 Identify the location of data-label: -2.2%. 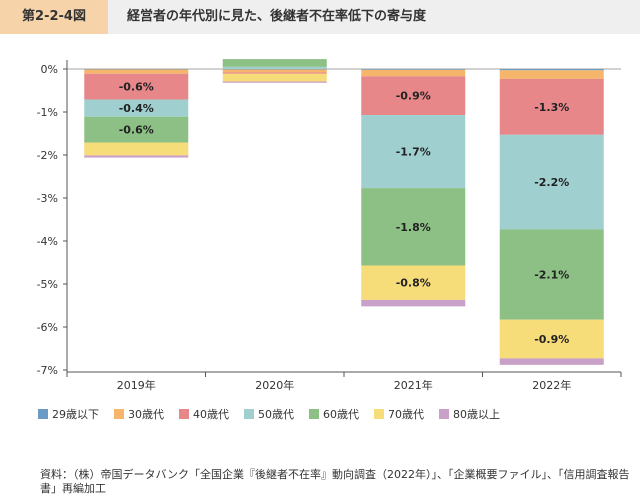
(551, 182).